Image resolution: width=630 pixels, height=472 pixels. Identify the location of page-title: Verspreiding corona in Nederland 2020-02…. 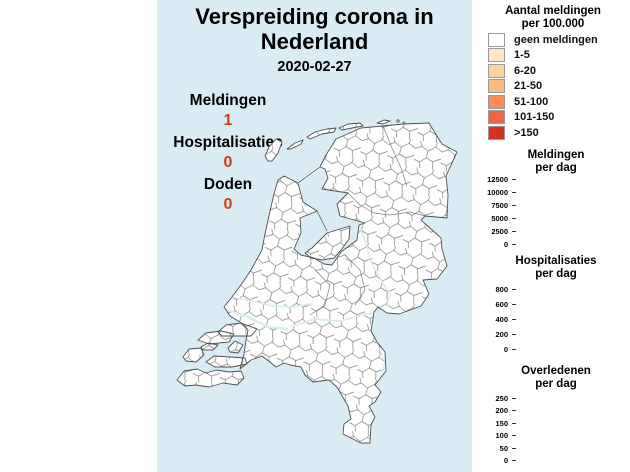
(314, 39).